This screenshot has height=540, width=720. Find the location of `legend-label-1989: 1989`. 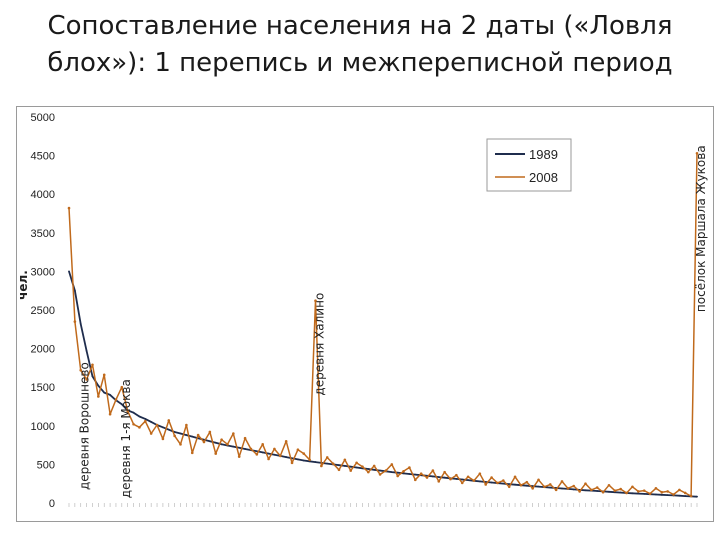

legend-label-1989: 1989 is located at coordinates (543, 154).